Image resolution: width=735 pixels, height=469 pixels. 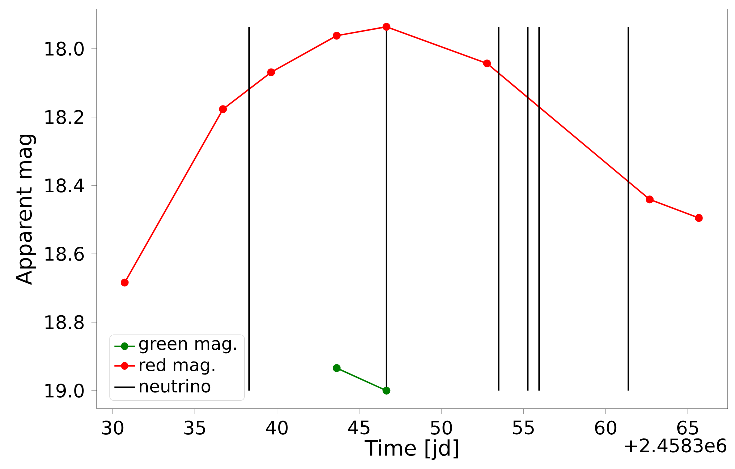 I want to click on x-tick-label: 30, so click(x=113, y=427).